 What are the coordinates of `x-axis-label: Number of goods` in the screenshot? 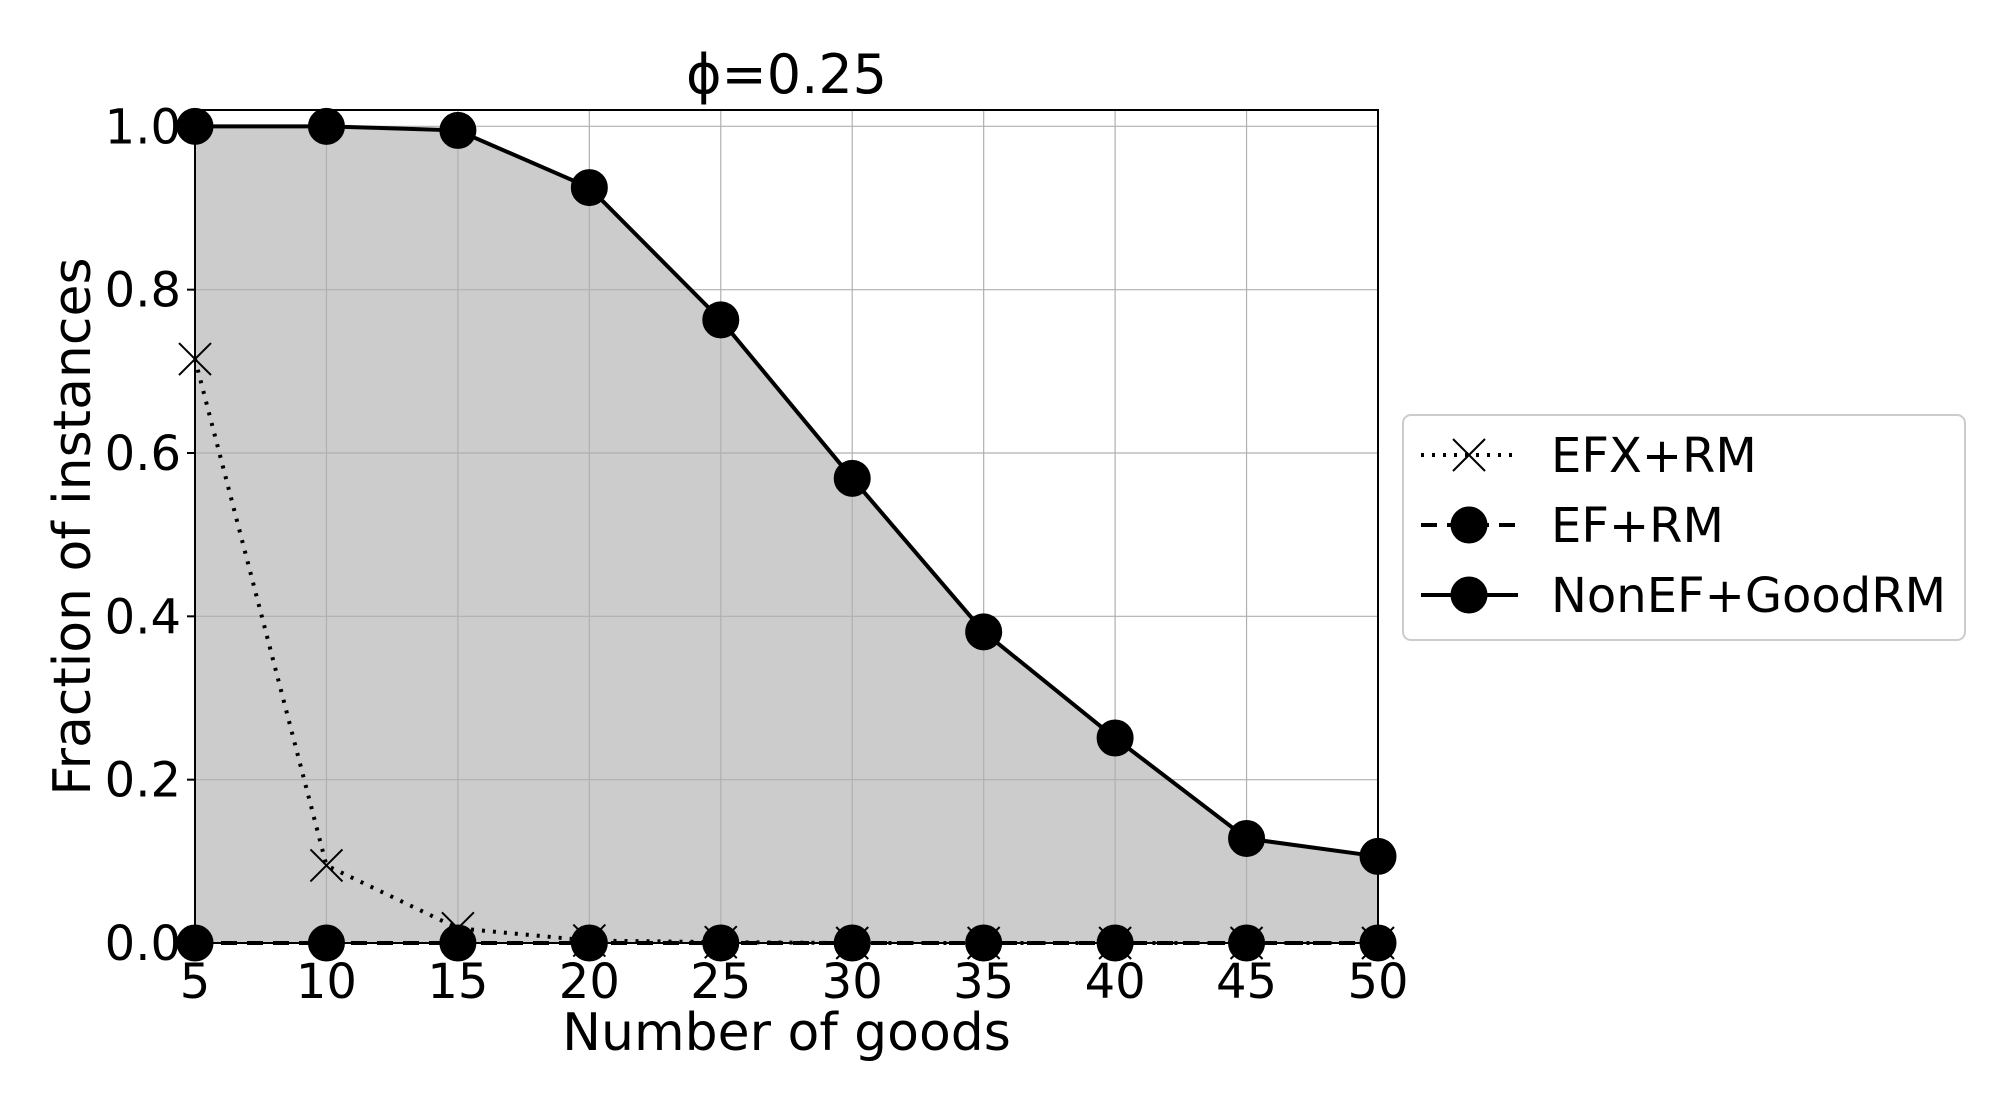 It's located at (786, 1033).